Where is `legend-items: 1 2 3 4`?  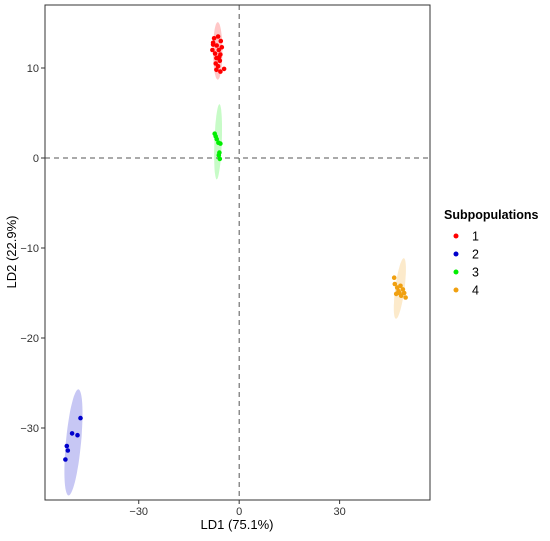
legend-items: 1 2 3 4 is located at coordinates (466, 264).